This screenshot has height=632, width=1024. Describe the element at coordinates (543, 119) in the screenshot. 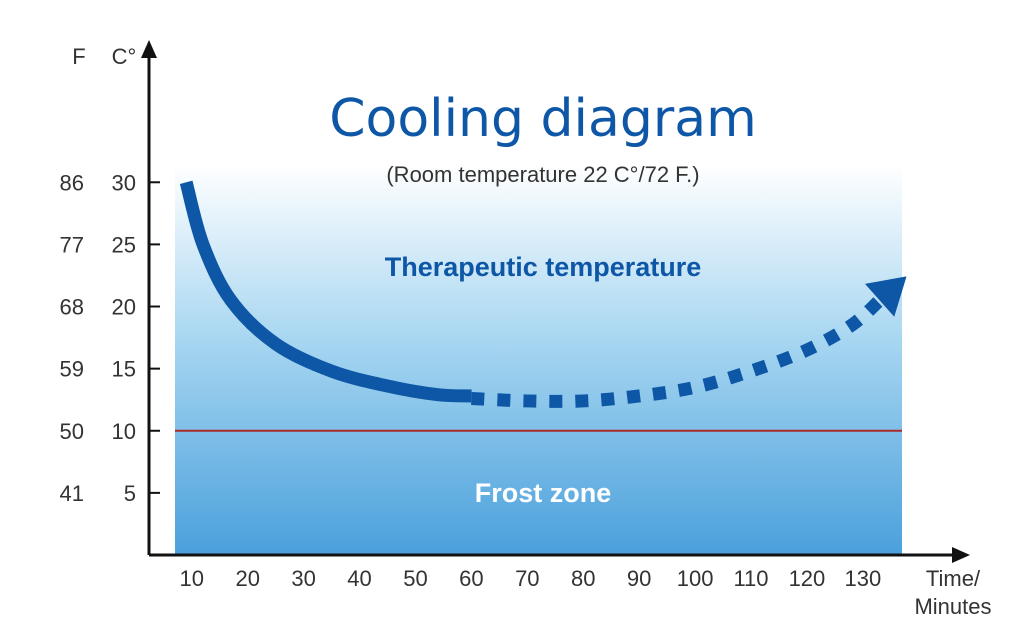

I see `chart-title: Cooling diagram` at that location.